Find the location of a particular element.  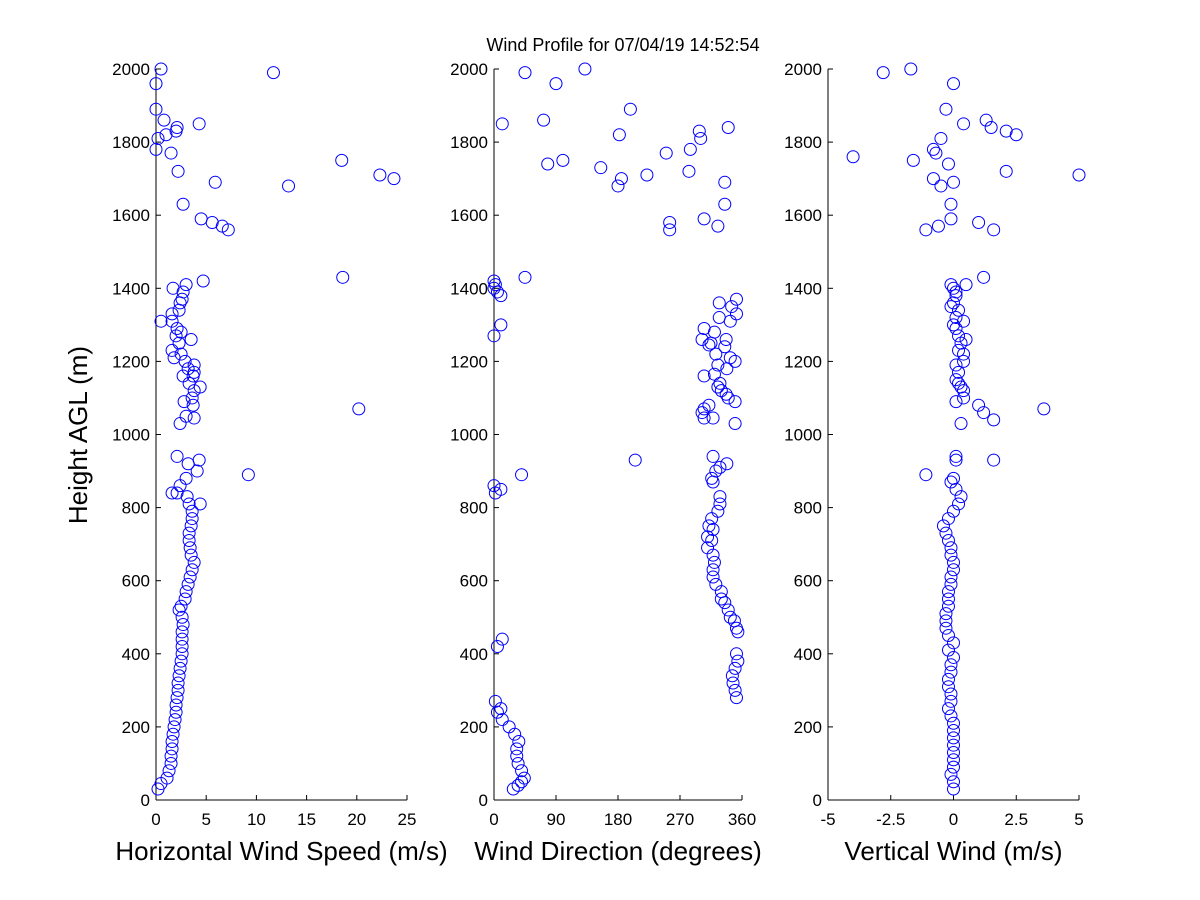

x-axis-label: Vertical Wind (m/s) is located at coordinates (953, 851).